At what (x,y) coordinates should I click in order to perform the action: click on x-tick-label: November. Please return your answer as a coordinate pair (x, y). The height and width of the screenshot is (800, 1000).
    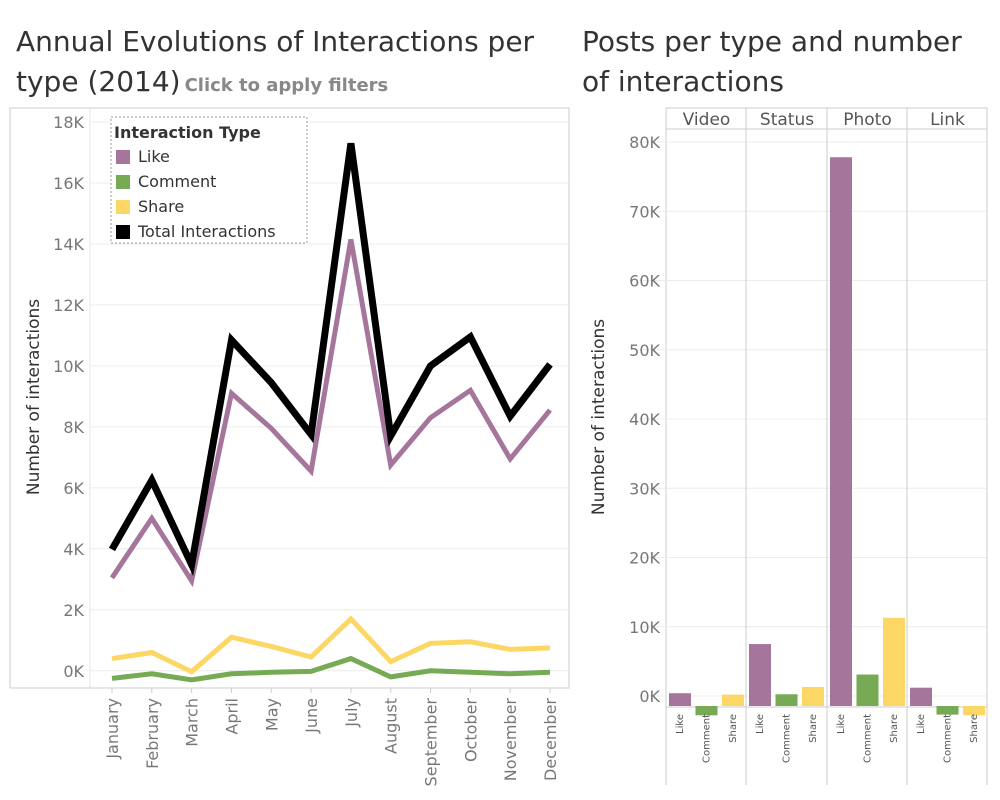
    Looking at the image, I should click on (510, 740).